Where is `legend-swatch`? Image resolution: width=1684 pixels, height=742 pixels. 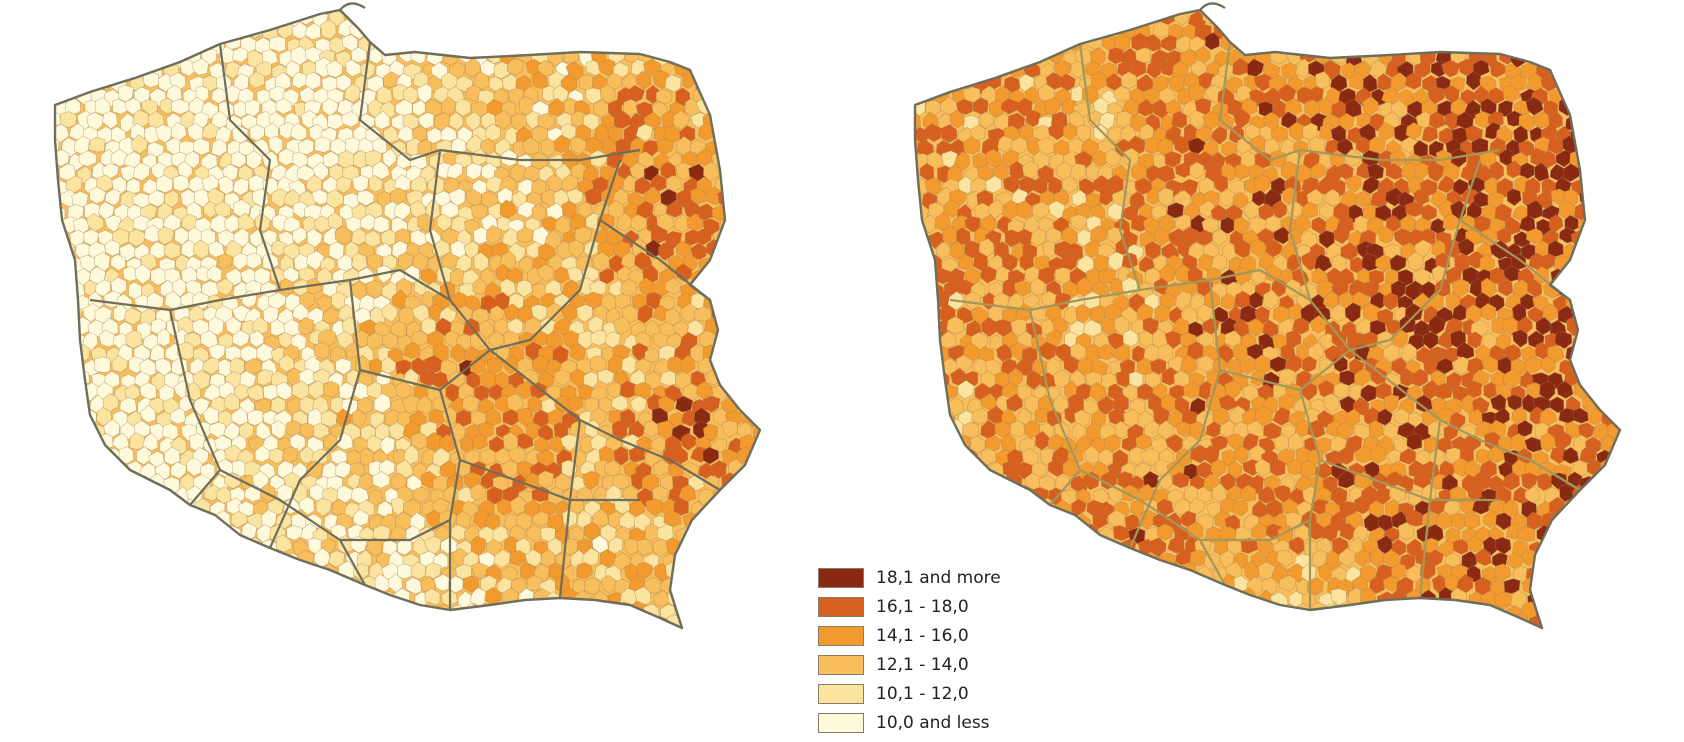
legend-swatch is located at coordinates (841, 722).